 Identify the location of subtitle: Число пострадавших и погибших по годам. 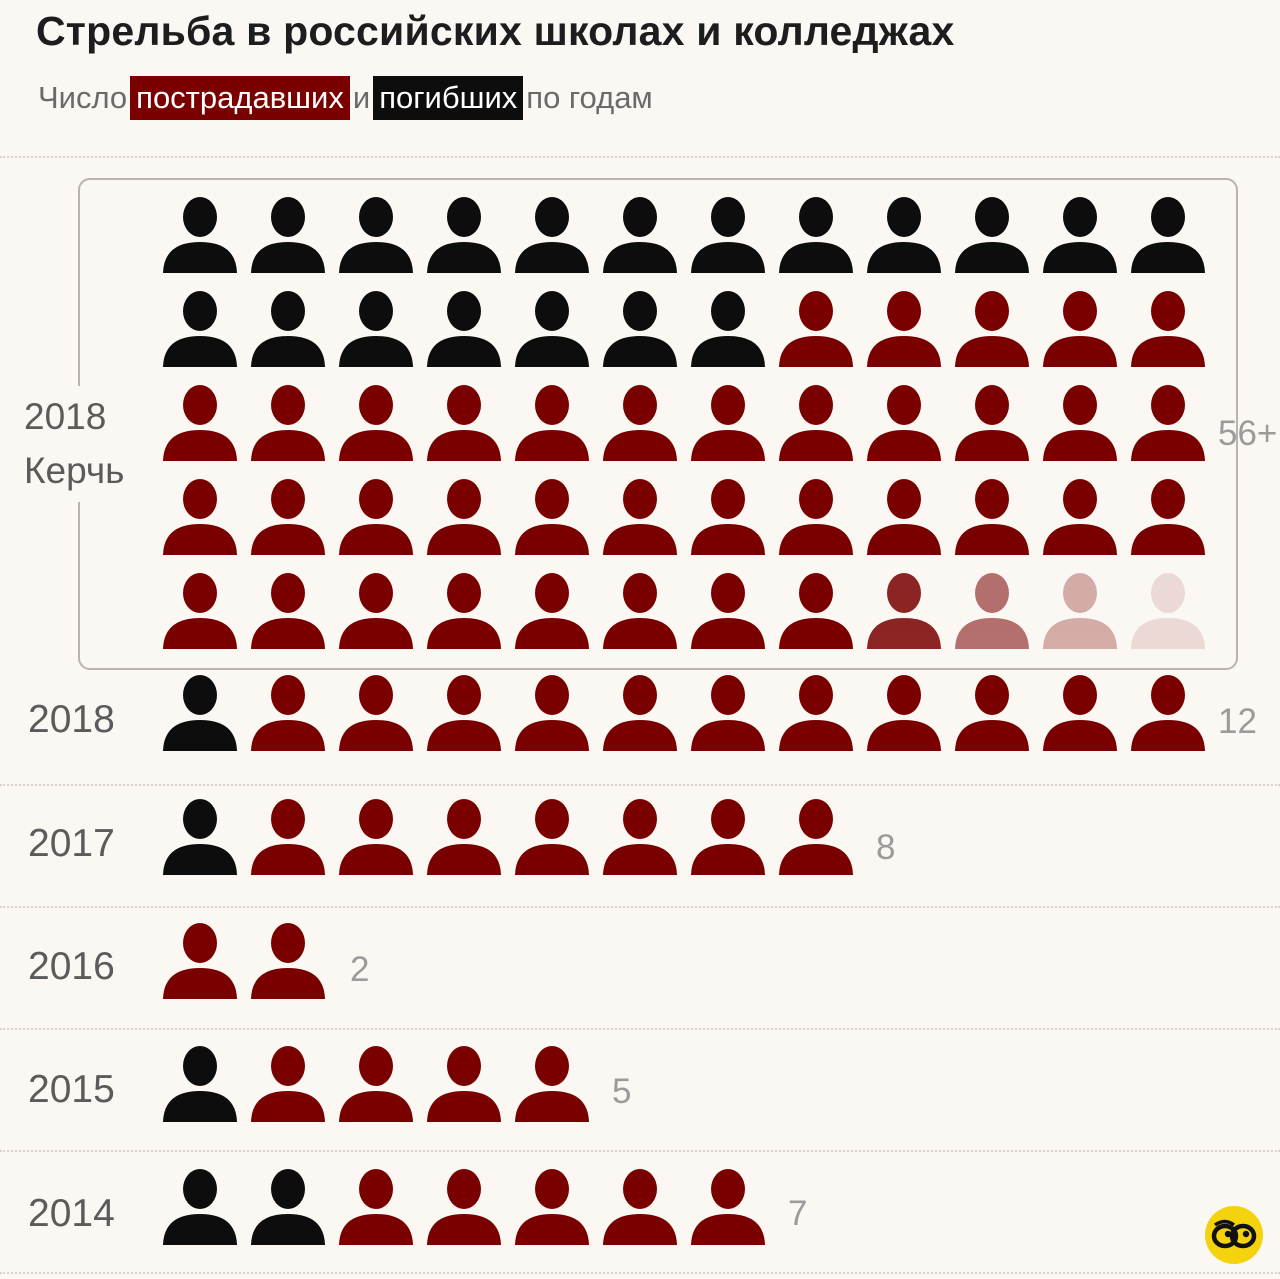
(345, 98).